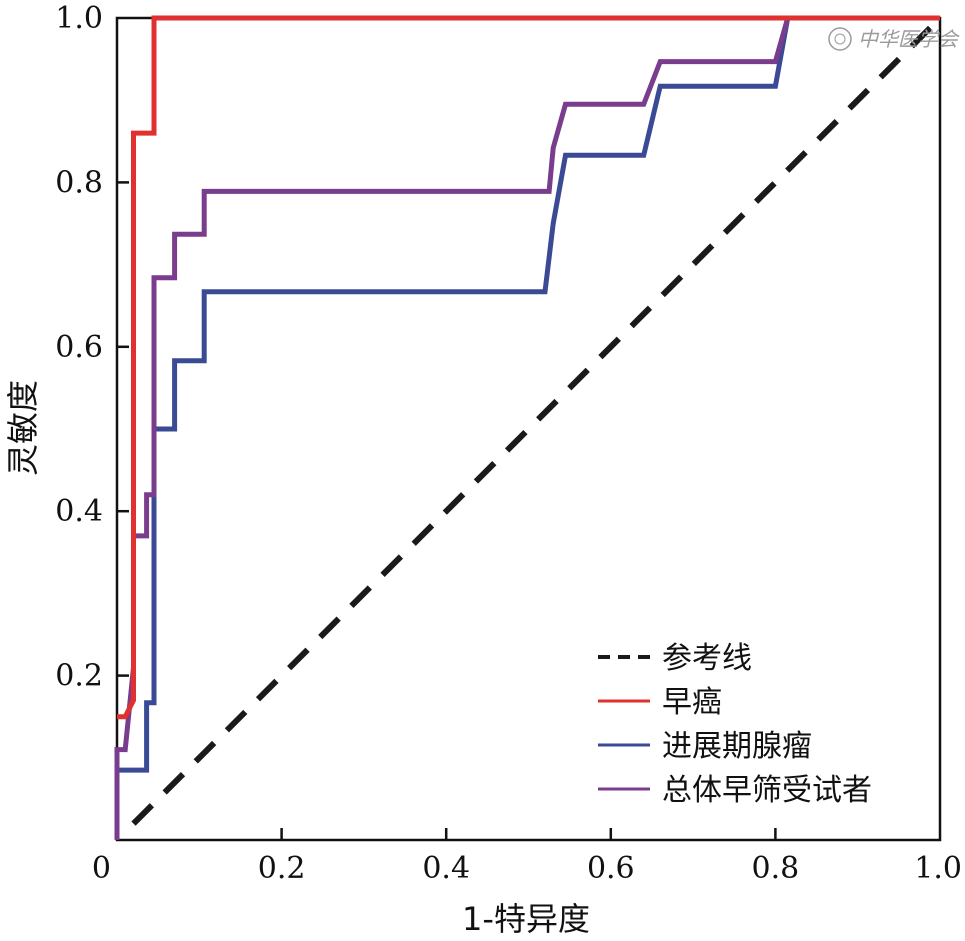  What do you see at coordinates (692, 702) in the screenshot?
I see `legend-label-1: 早癌` at bounding box center [692, 702].